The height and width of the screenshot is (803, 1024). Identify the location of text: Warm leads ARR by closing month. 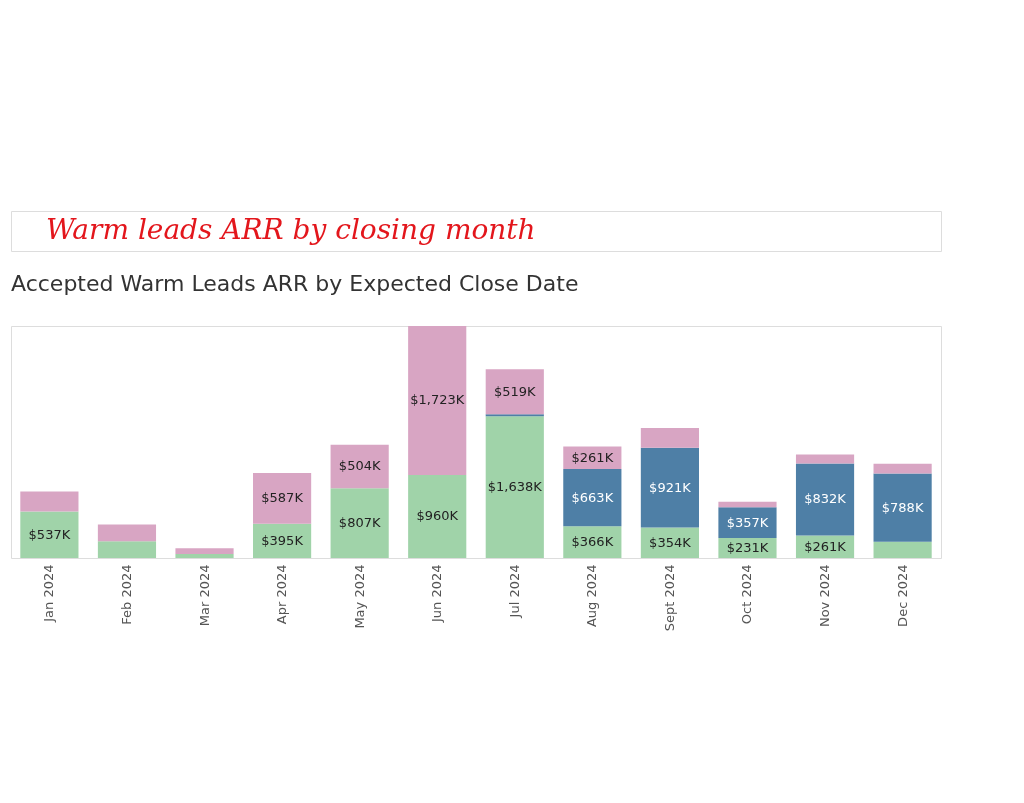
(291, 229).